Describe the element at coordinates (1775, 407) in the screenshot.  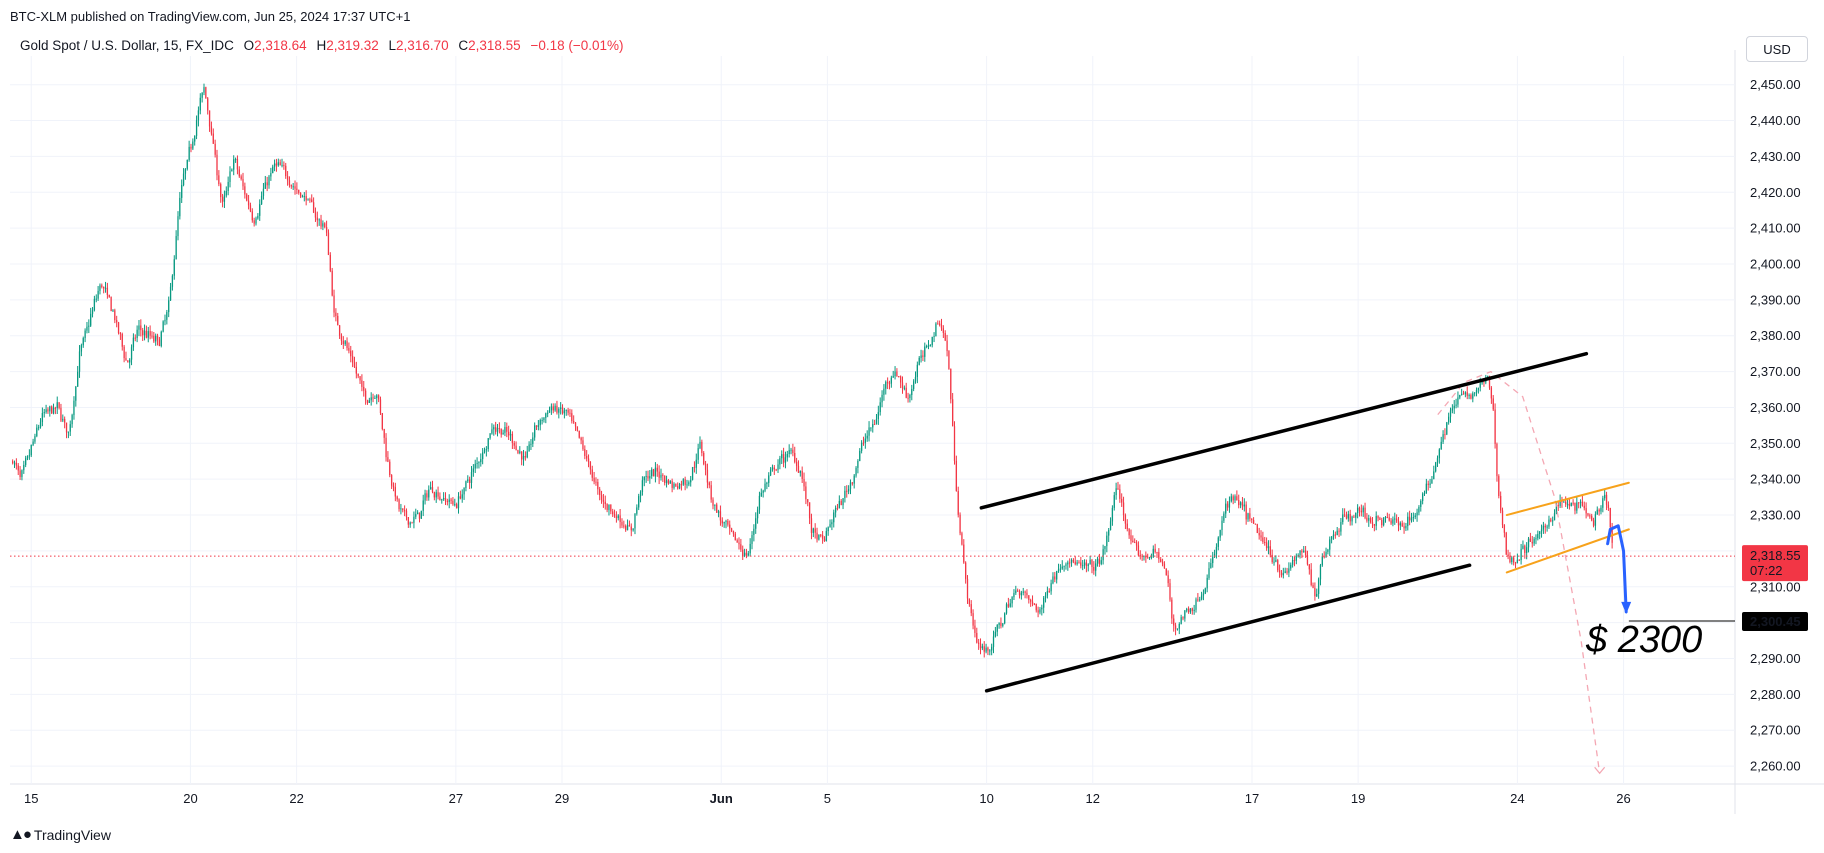
I see `price-tick-label: 2,360.00` at that location.